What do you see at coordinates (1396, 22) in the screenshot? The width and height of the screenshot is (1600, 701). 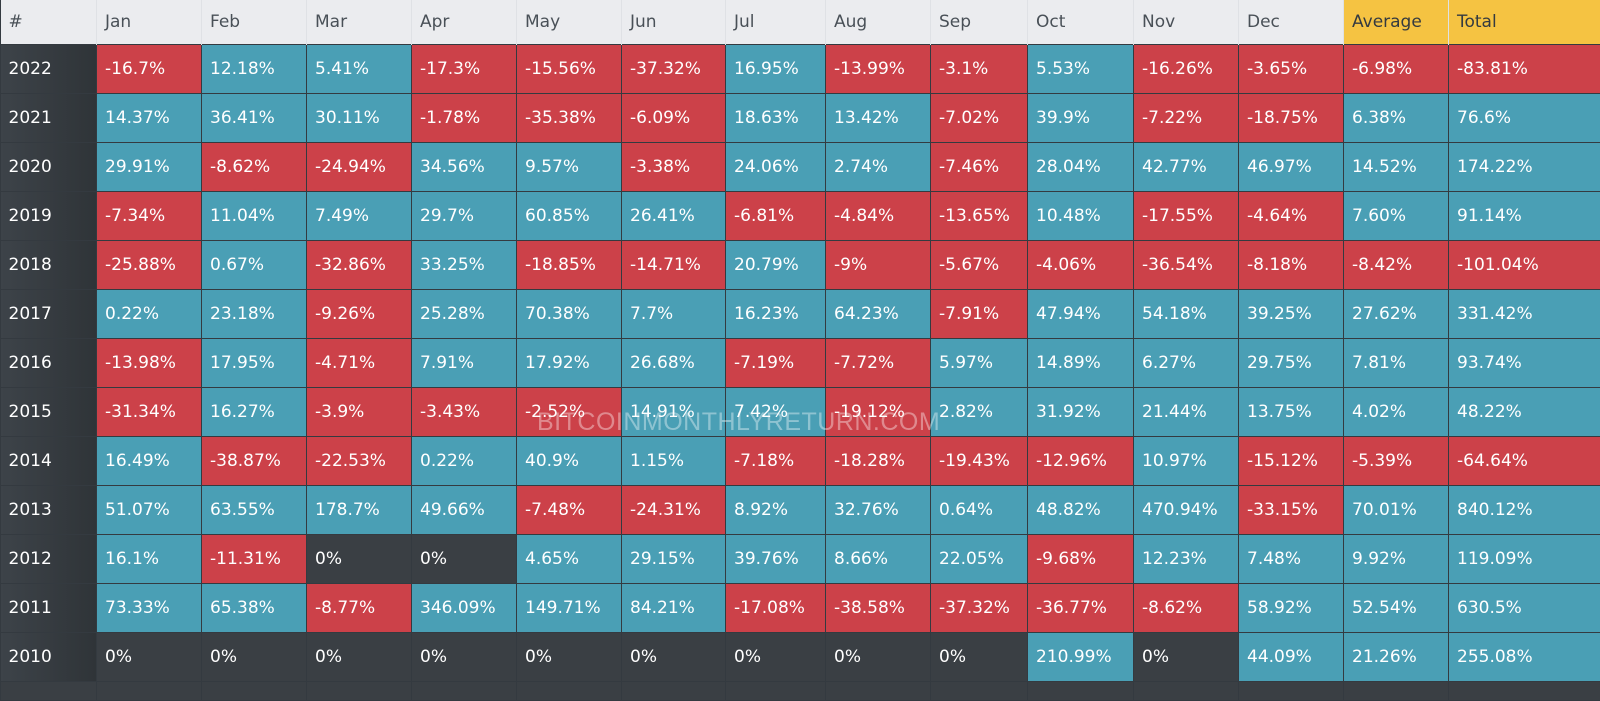 I see `column-header-average: Average` at bounding box center [1396, 22].